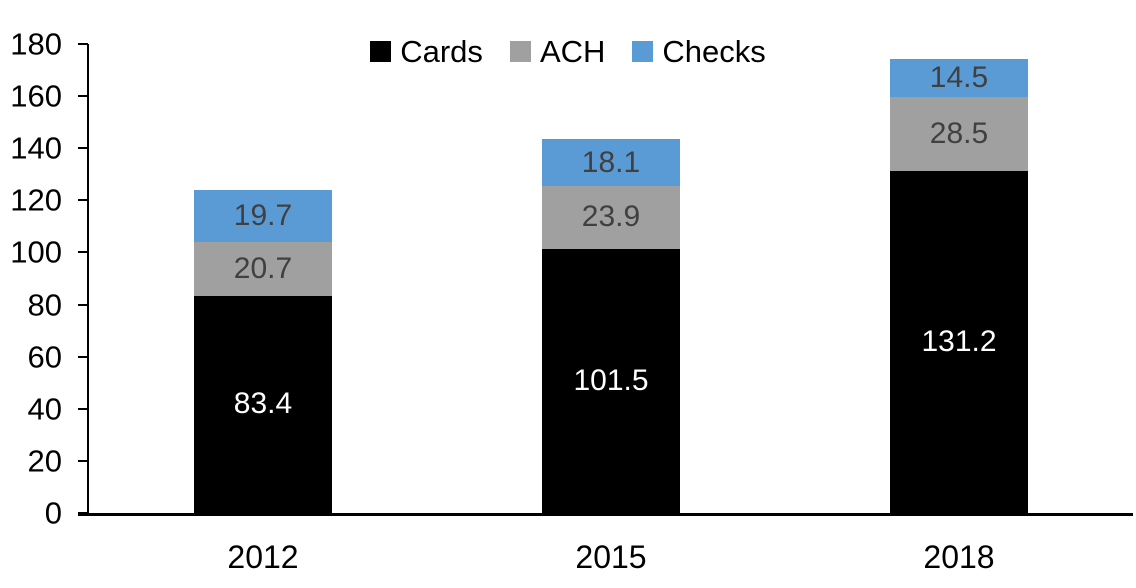 The width and height of the screenshot is (1136, 588). I want to click on bar-segment-checks-2018: 14.5, so click(959, 78).